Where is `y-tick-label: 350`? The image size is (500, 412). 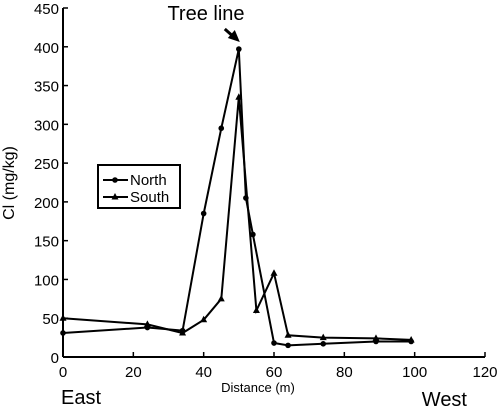 y-tick-label: 350 is located at coordinates (46, 87).